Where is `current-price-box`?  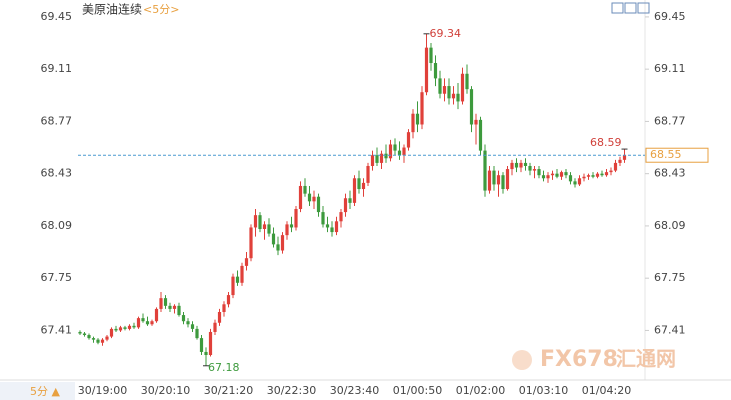 current-price-box is located at coordinates (677, 155).